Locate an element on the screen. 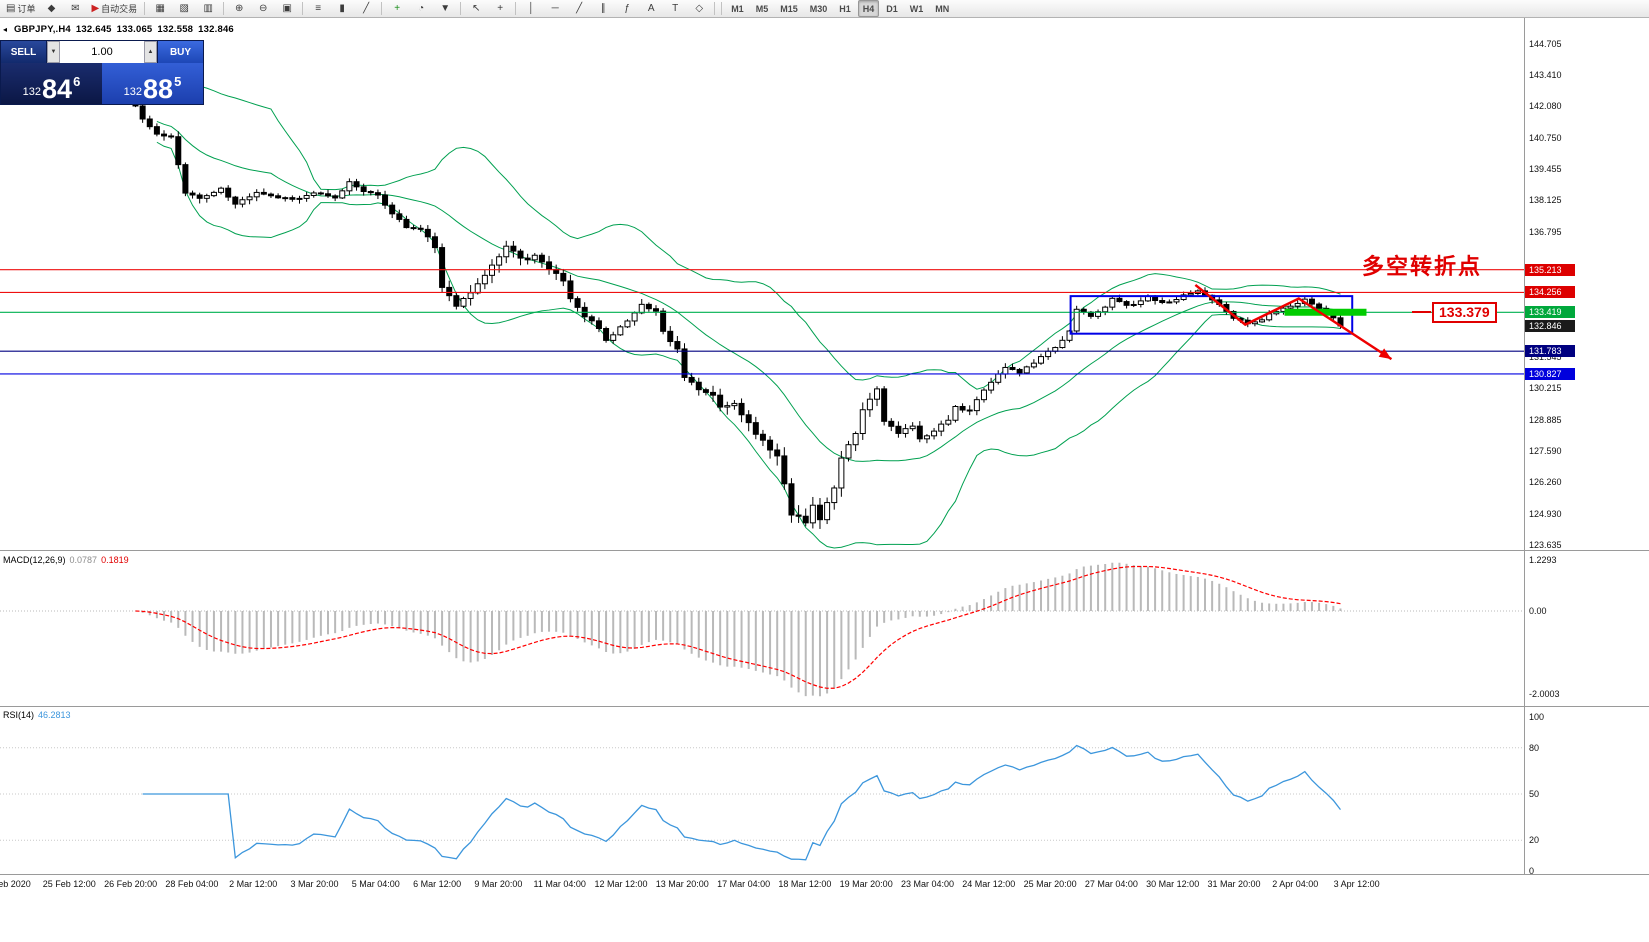 The image size is (1649, 942). autotrading-button: ▶ 自动交易 is located at coordinates (114, 8).